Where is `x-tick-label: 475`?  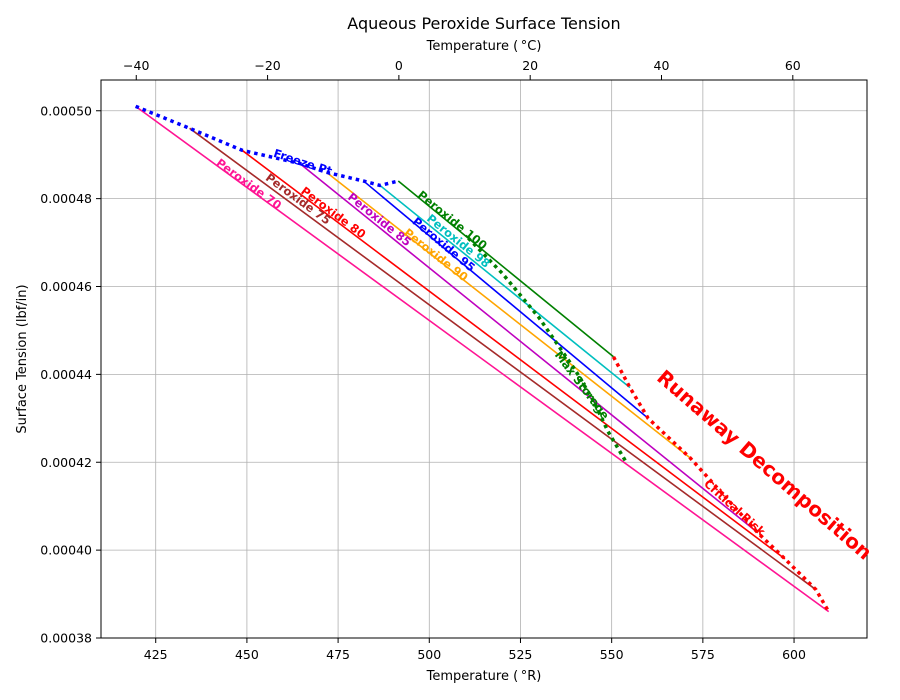
x-tick-label: 475 is located at coordinates (338, 654).